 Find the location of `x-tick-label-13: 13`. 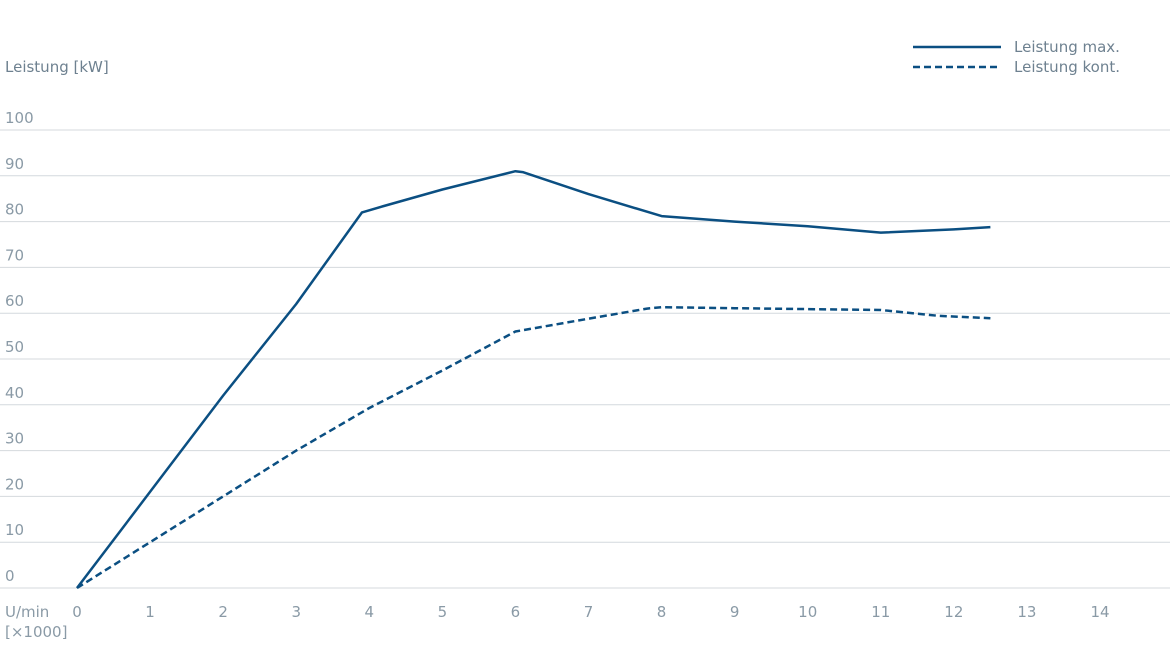

x-tick-label-13: 13 is located at coordinates (1026, 612).